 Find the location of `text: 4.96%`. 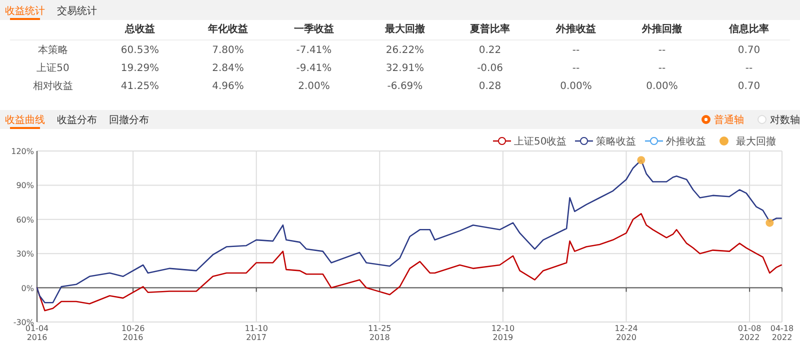

text: 4.96% is located at coordinates (228, 86).